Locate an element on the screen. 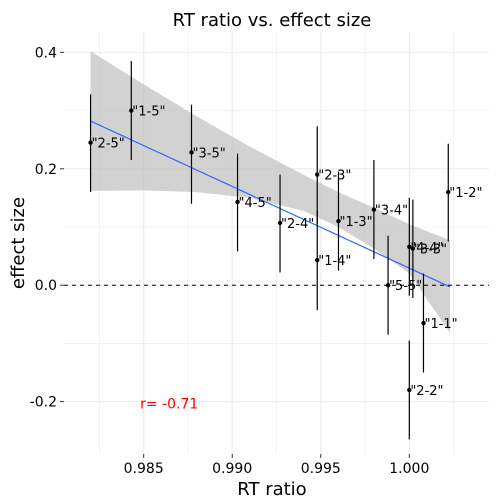 The width and height of the screenshot is (504, 504). y-tick-label: 0.0 is located at coordinates (46, 286).